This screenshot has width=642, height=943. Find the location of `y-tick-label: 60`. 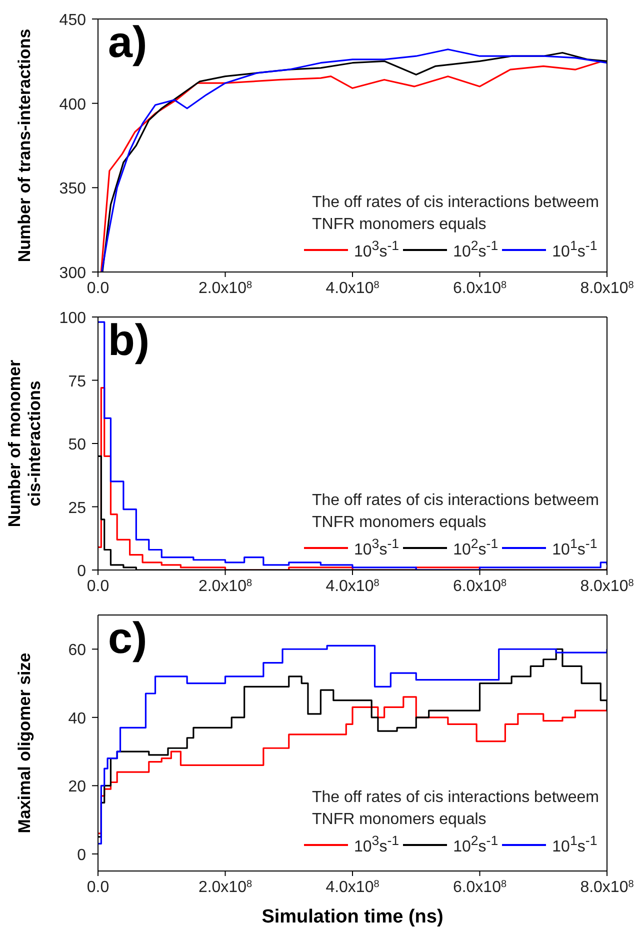

y-tick-label: 60 is located at coordinates (77, 651).